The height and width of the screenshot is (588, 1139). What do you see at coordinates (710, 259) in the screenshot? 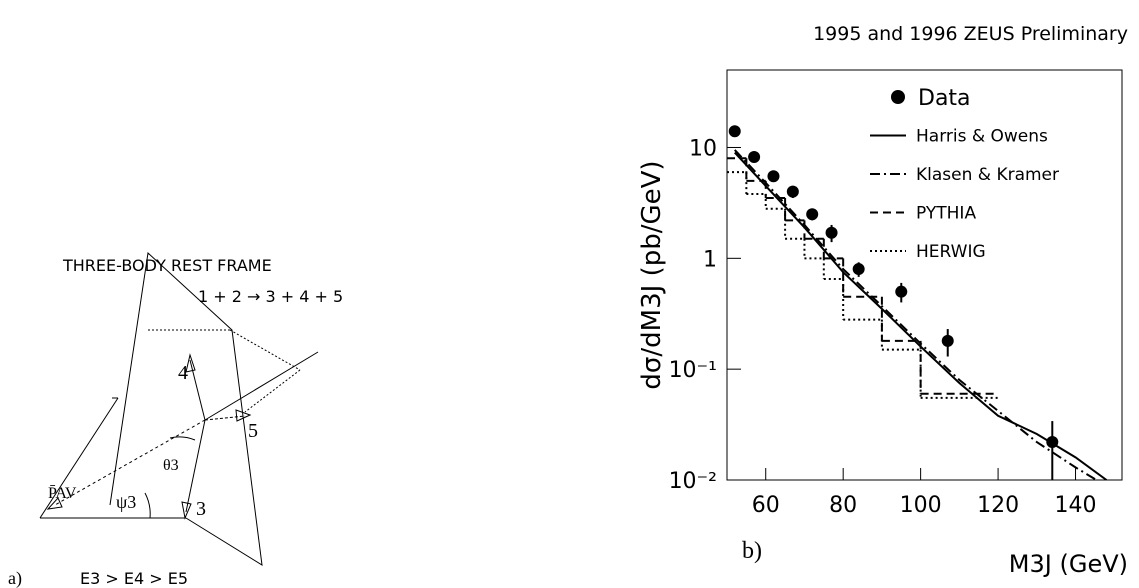
I see `y-tick-label: 1` at bounding box center [710, 259].